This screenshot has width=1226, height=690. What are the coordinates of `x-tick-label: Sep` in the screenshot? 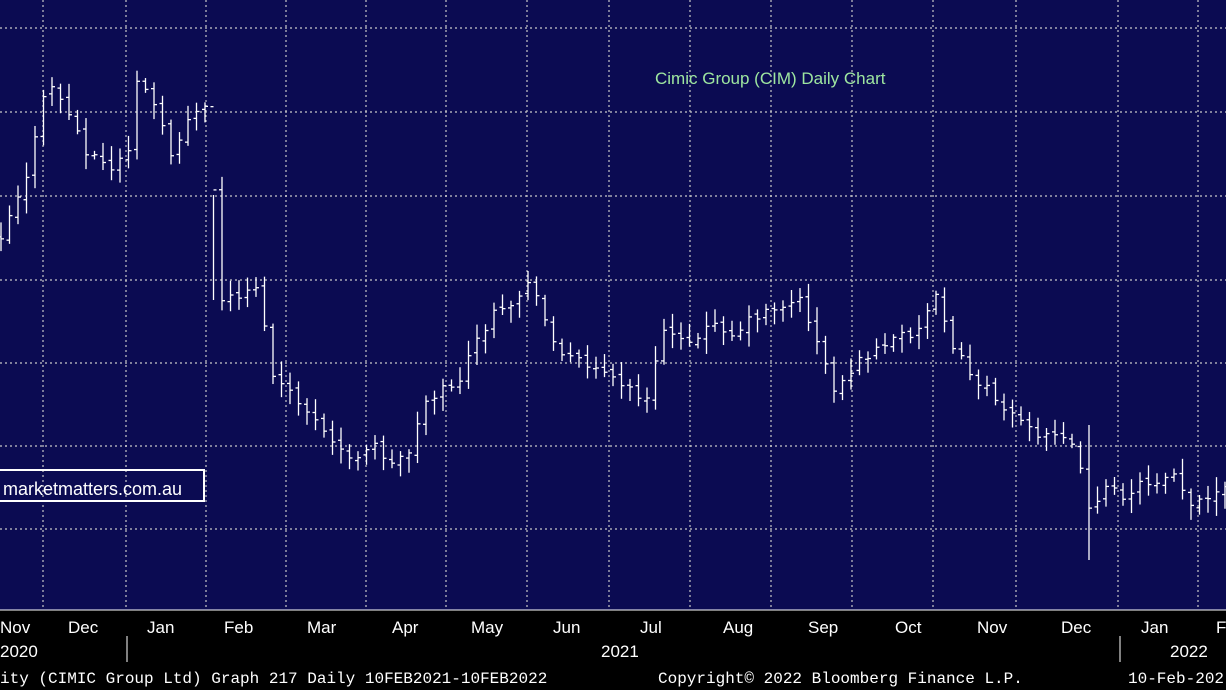 It's located at (823, 627).